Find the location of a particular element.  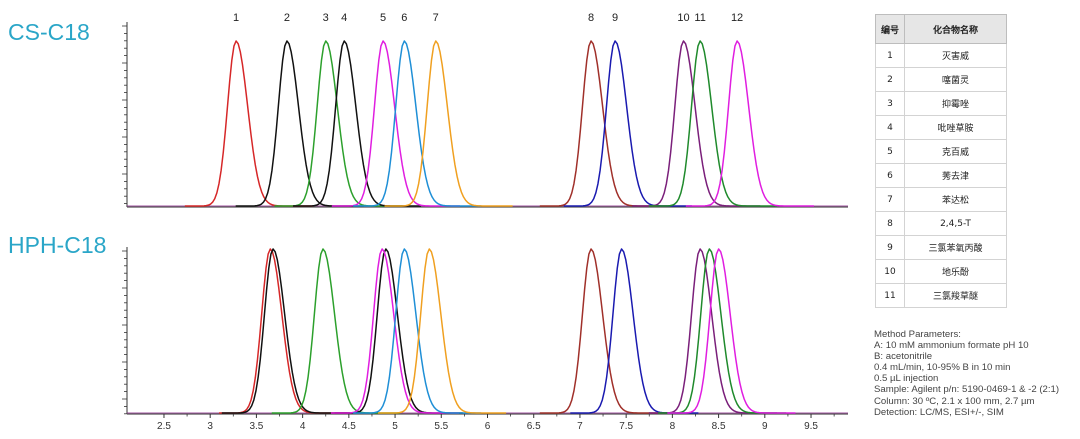

row-number: 2 is located at coordinates (890, 79).